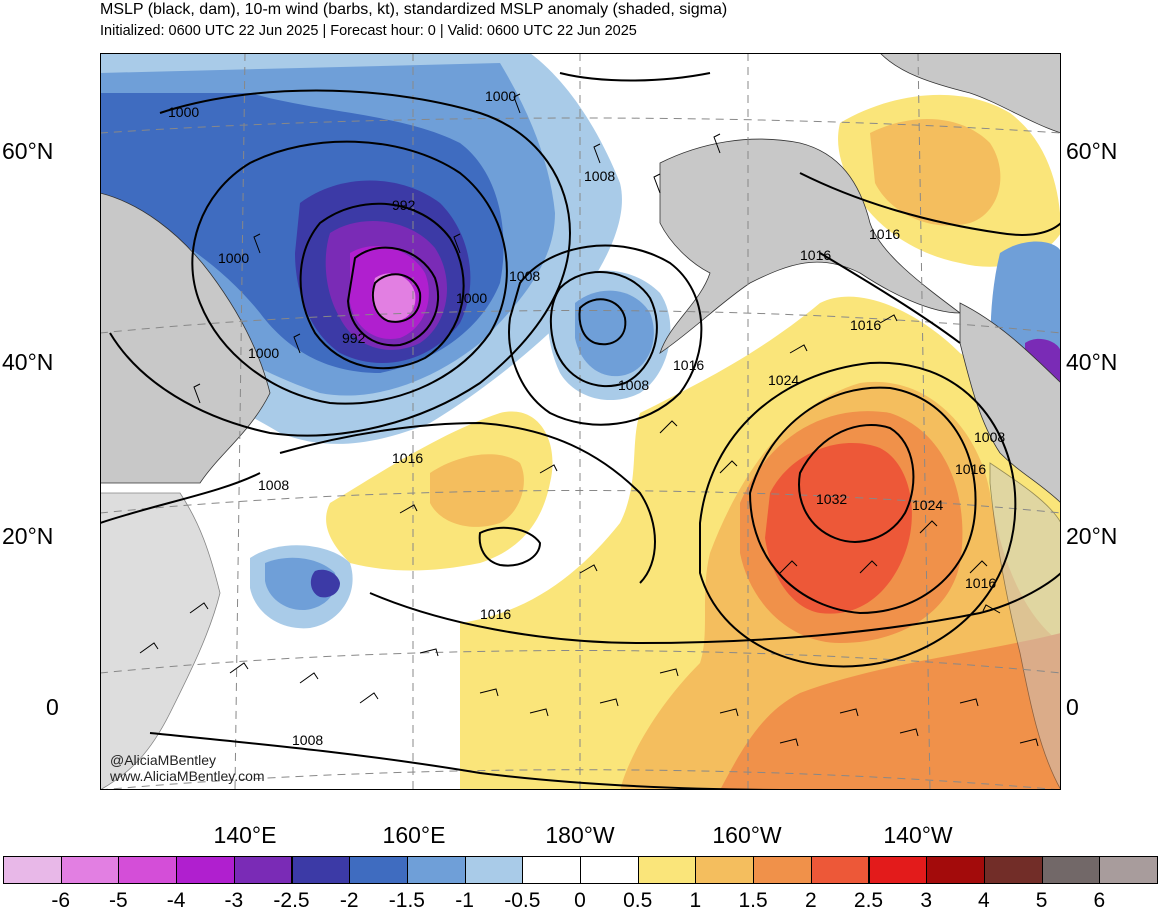  Describe the element at coordinates (970, 93) in the screenshot. I see `land-canada-north` at that location.